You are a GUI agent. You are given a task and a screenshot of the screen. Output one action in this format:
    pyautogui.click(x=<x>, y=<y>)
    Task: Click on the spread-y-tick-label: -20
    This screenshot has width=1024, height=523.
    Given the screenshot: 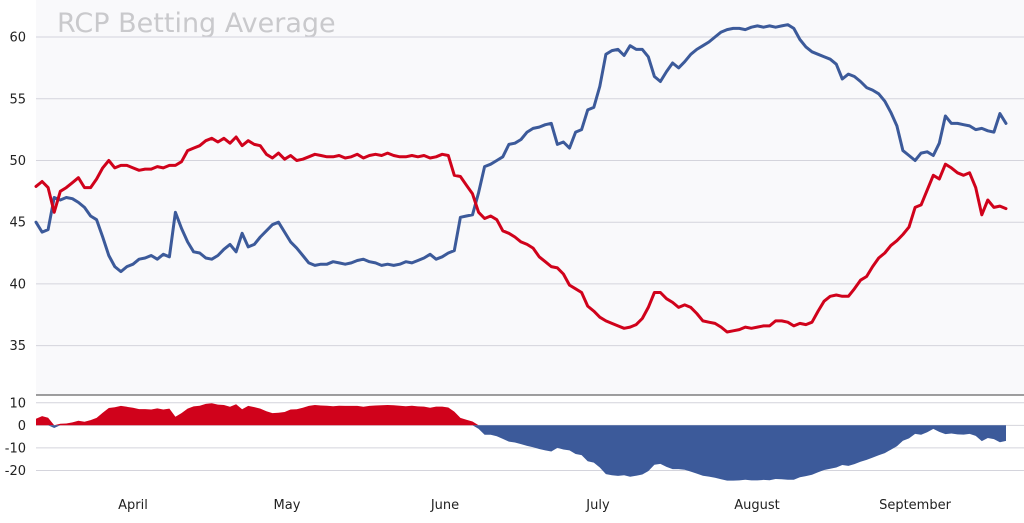 What is the action you would take?
    pyautogui.click(x=15, y=471)
    